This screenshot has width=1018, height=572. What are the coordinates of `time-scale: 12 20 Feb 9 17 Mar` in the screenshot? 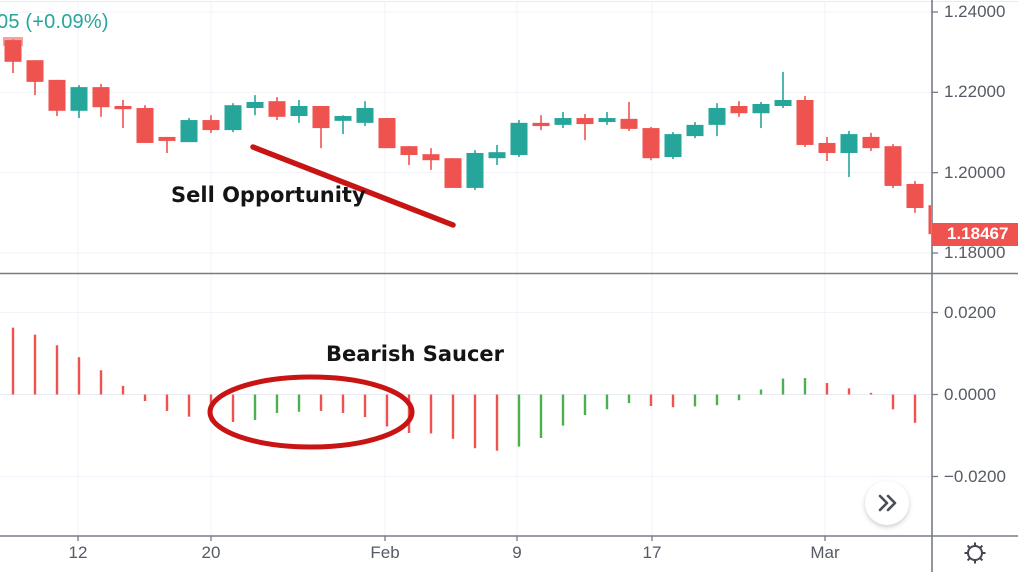 It's located at (466, 554).